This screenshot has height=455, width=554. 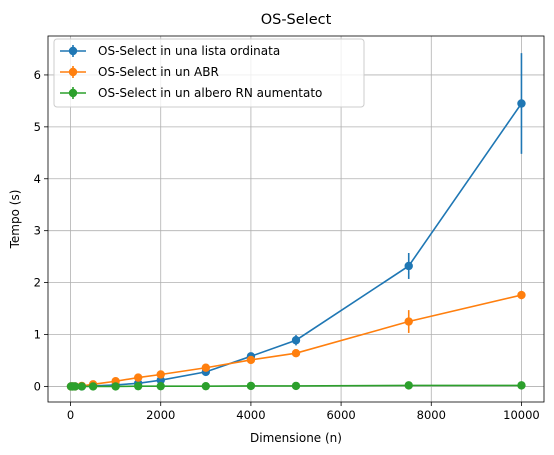 I want to click on y-tick-label: 4, so click(x=37, y=179).